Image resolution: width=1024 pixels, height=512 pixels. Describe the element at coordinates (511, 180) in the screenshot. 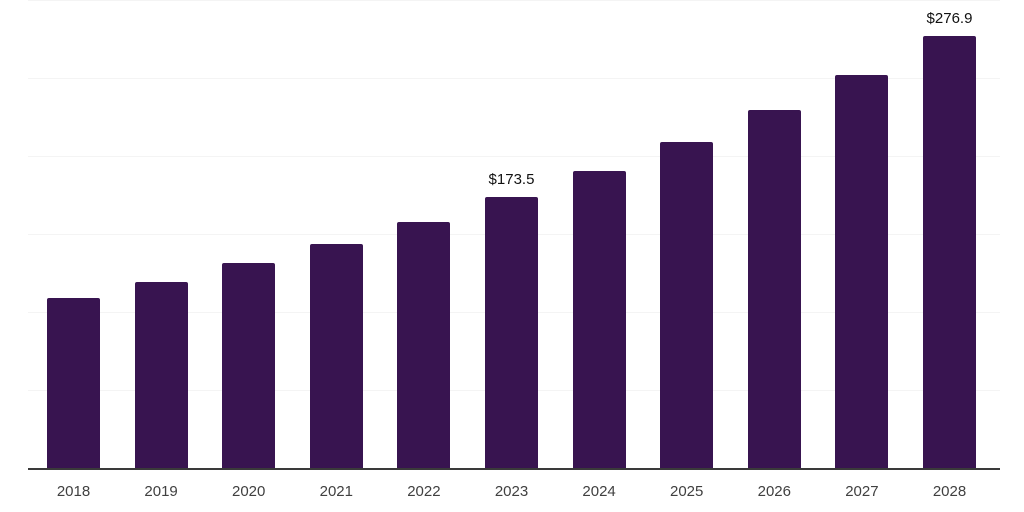

I see `bar-value-label: $173.5` at that location.